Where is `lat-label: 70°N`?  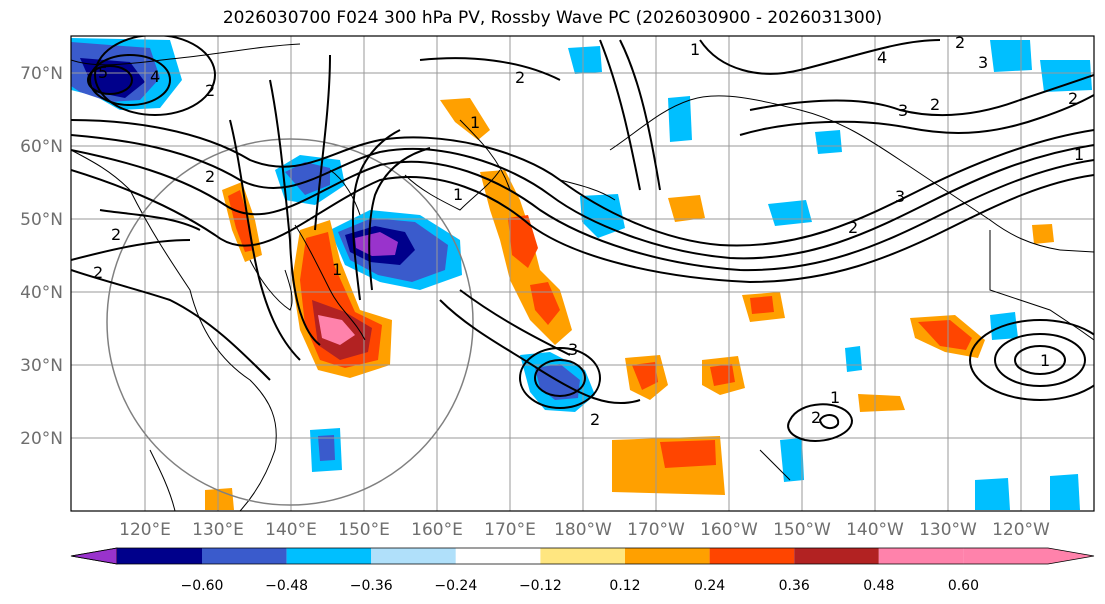 lat-label: 70°N is located at coordinates (41, 74).